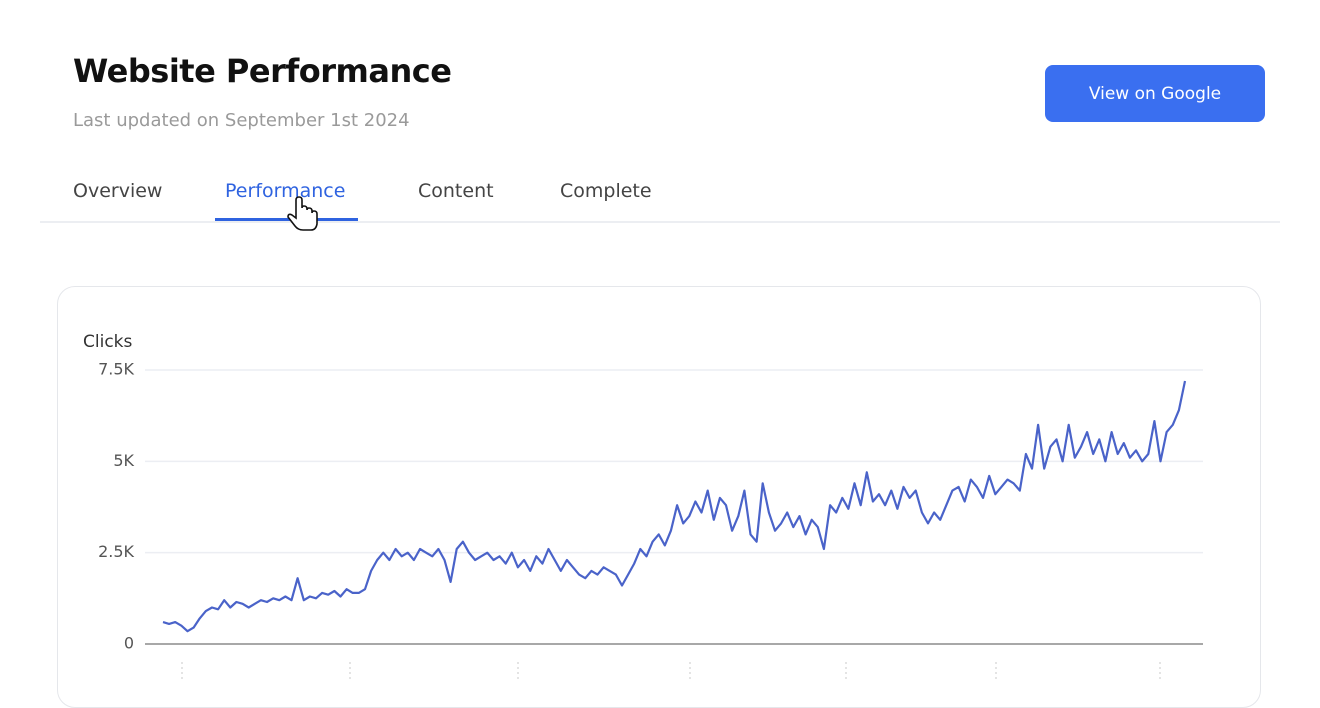 Image resolution: width=1320 pixels, height=708 pixels. I want to click on tab: Overview, so click(118, 191).